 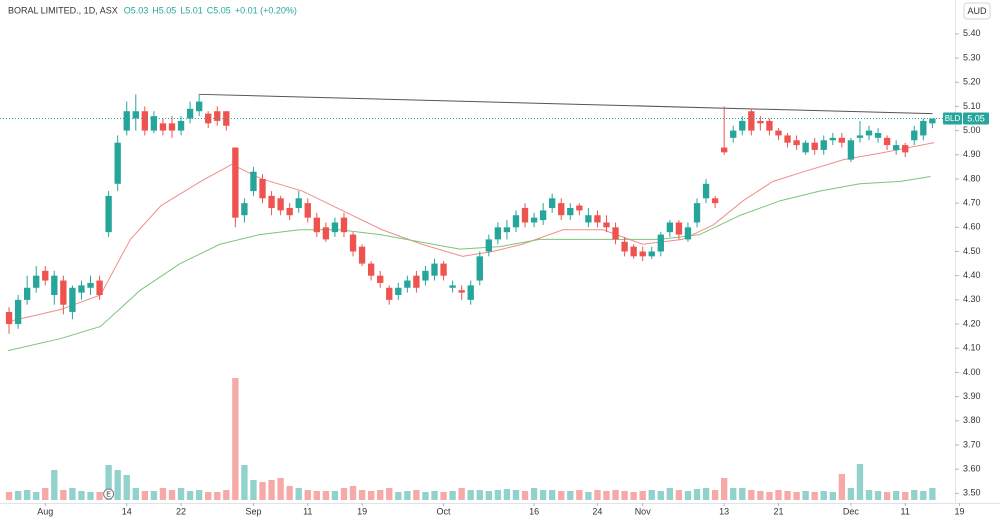 What do you see at coordinates (127, 511) in the screenshot?
I see `x-tick-label: 14` at bounding box center [127, 511].